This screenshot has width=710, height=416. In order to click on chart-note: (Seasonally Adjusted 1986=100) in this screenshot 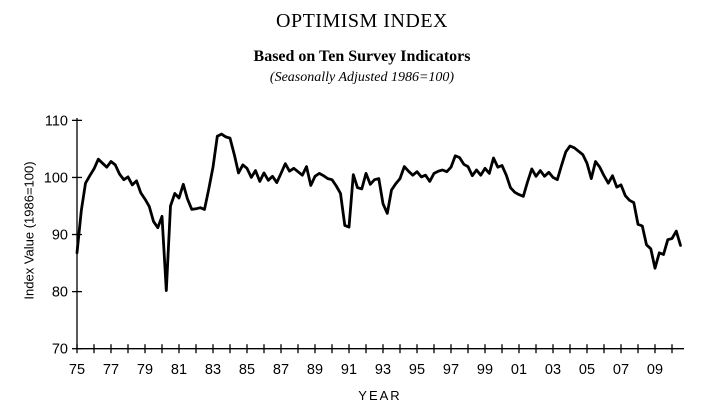, I will do `click(362, 77)`.